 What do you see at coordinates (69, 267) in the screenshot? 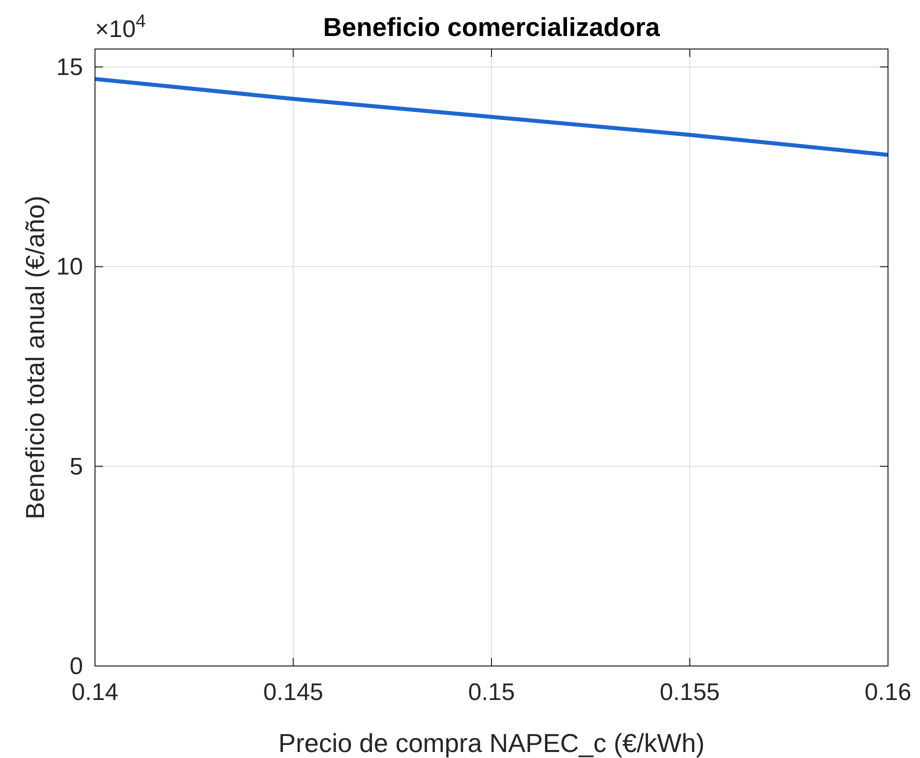
I see `y-tick-label: 10` at bounding box center [69, 267].